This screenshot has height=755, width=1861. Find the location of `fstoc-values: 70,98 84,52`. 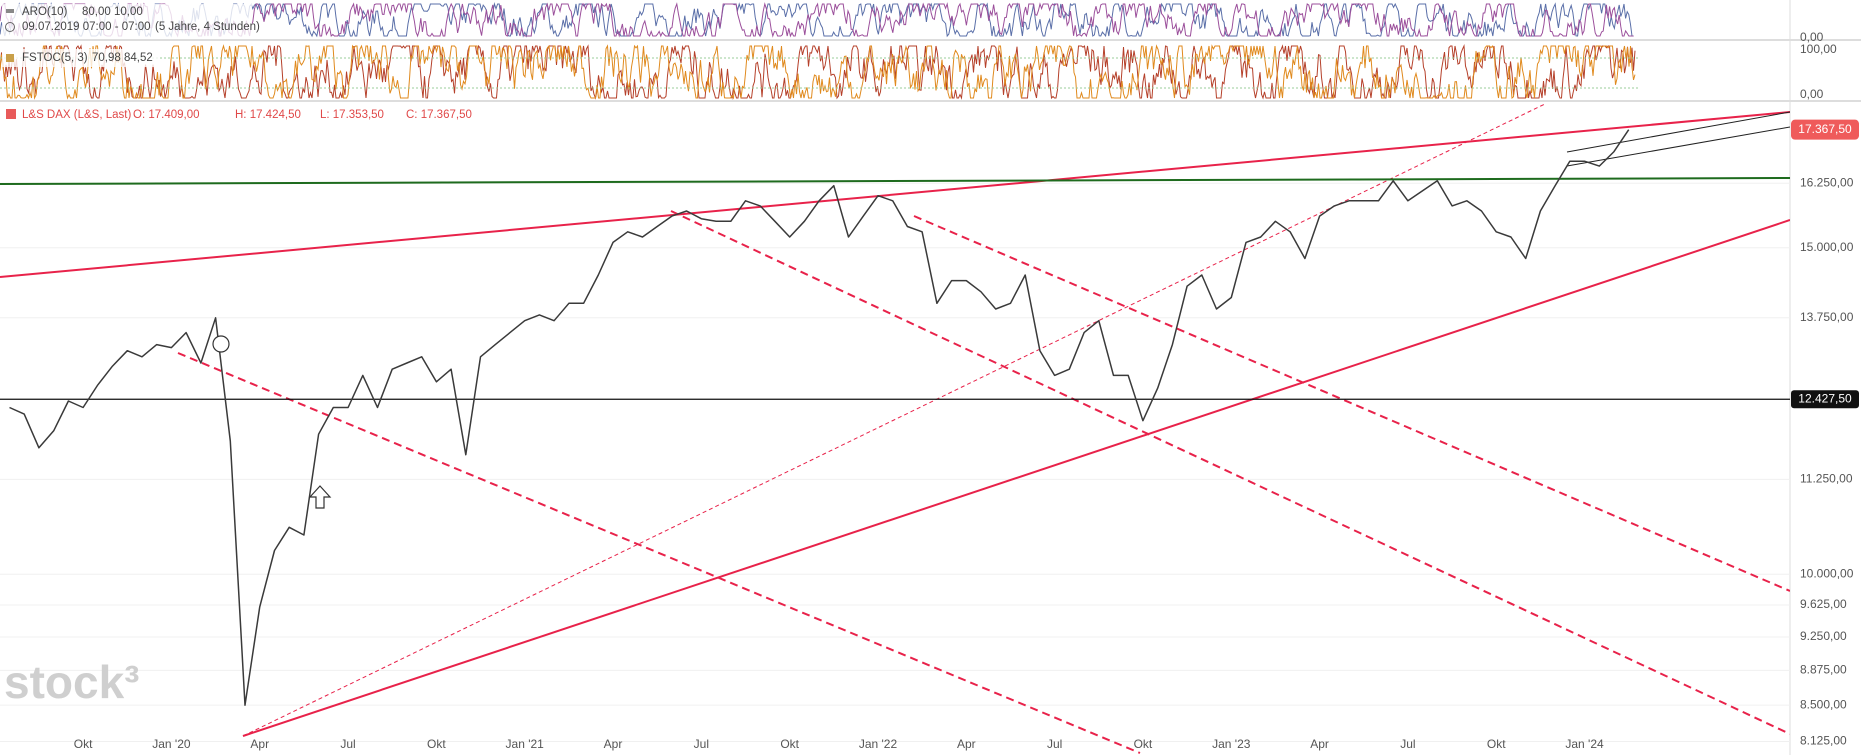

fstoc-values: 70,98 84,52 is located at coordinates (122, 58).